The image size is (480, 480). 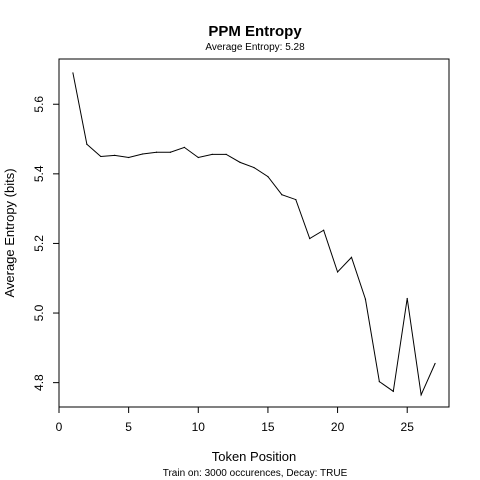 I want to click on y-tick-label: 5.2, so click(x=39, y=243).